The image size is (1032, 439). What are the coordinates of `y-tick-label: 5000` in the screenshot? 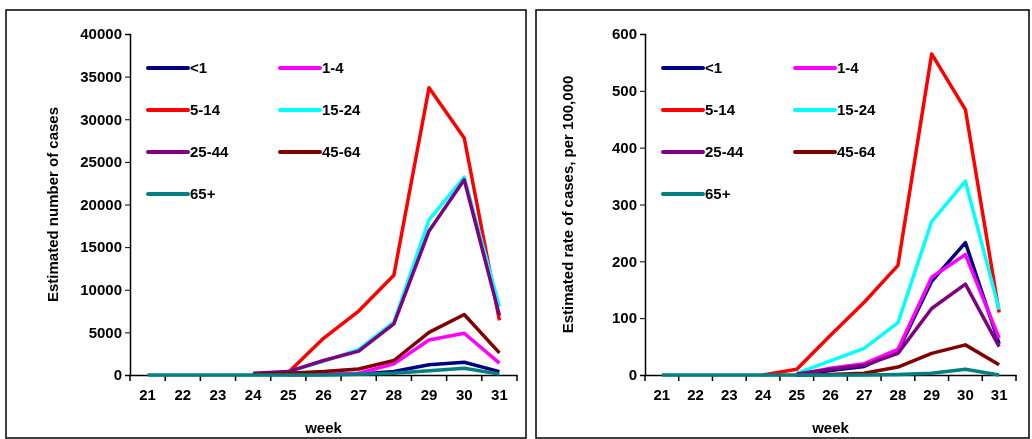 It's located at (105, 332).